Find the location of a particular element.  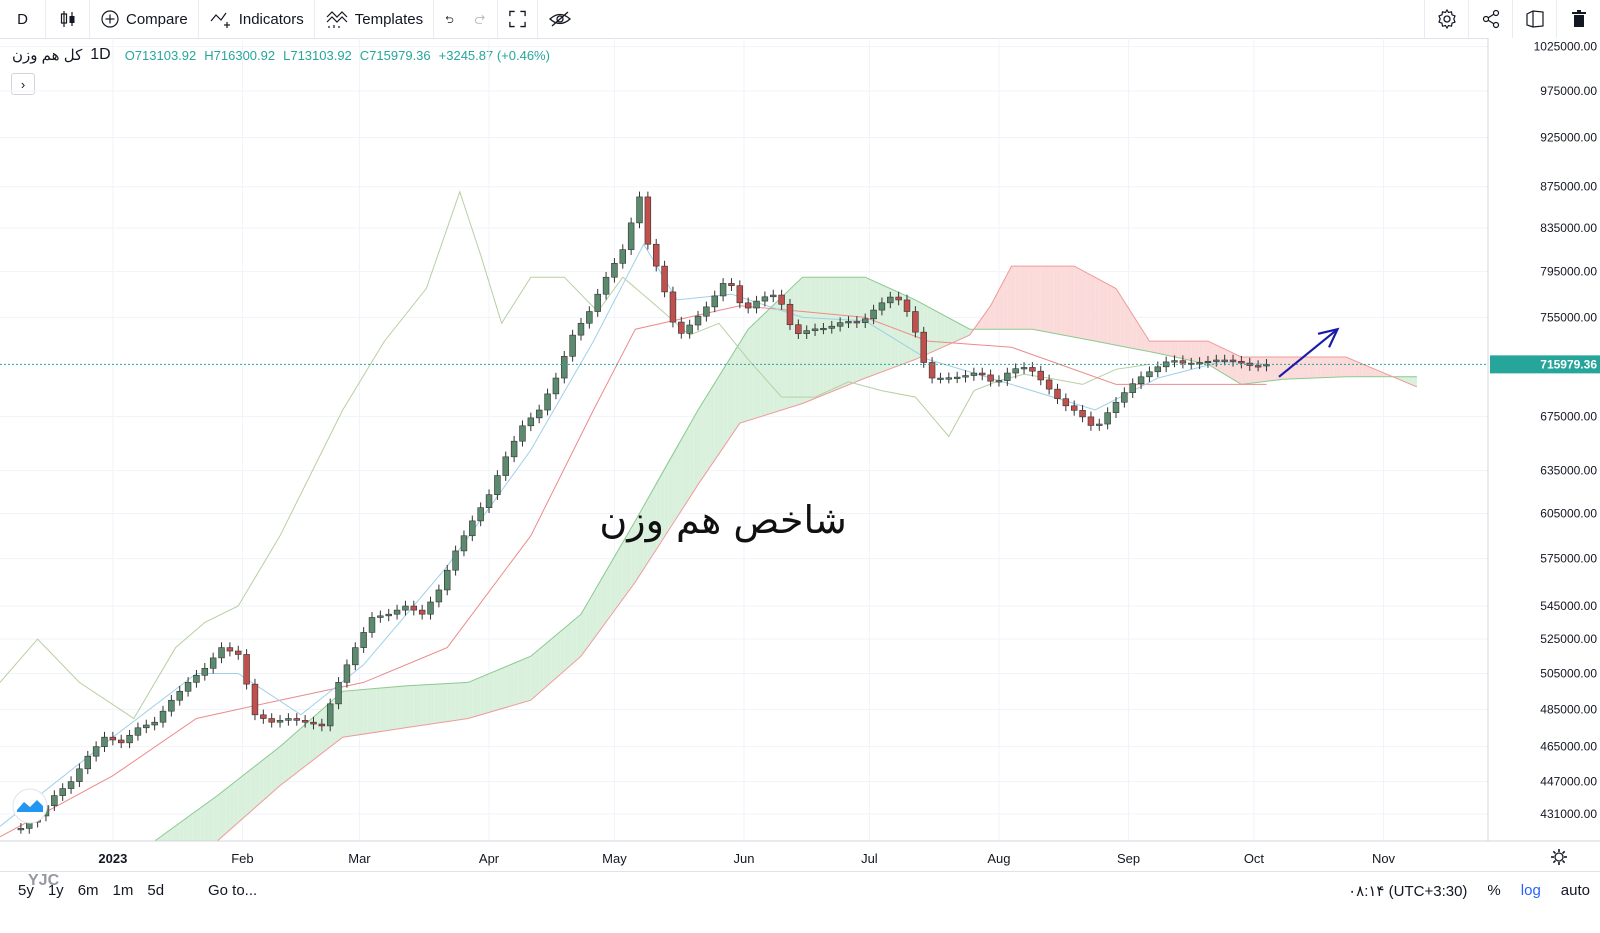

redo-button is located at coordinates (481, 19).